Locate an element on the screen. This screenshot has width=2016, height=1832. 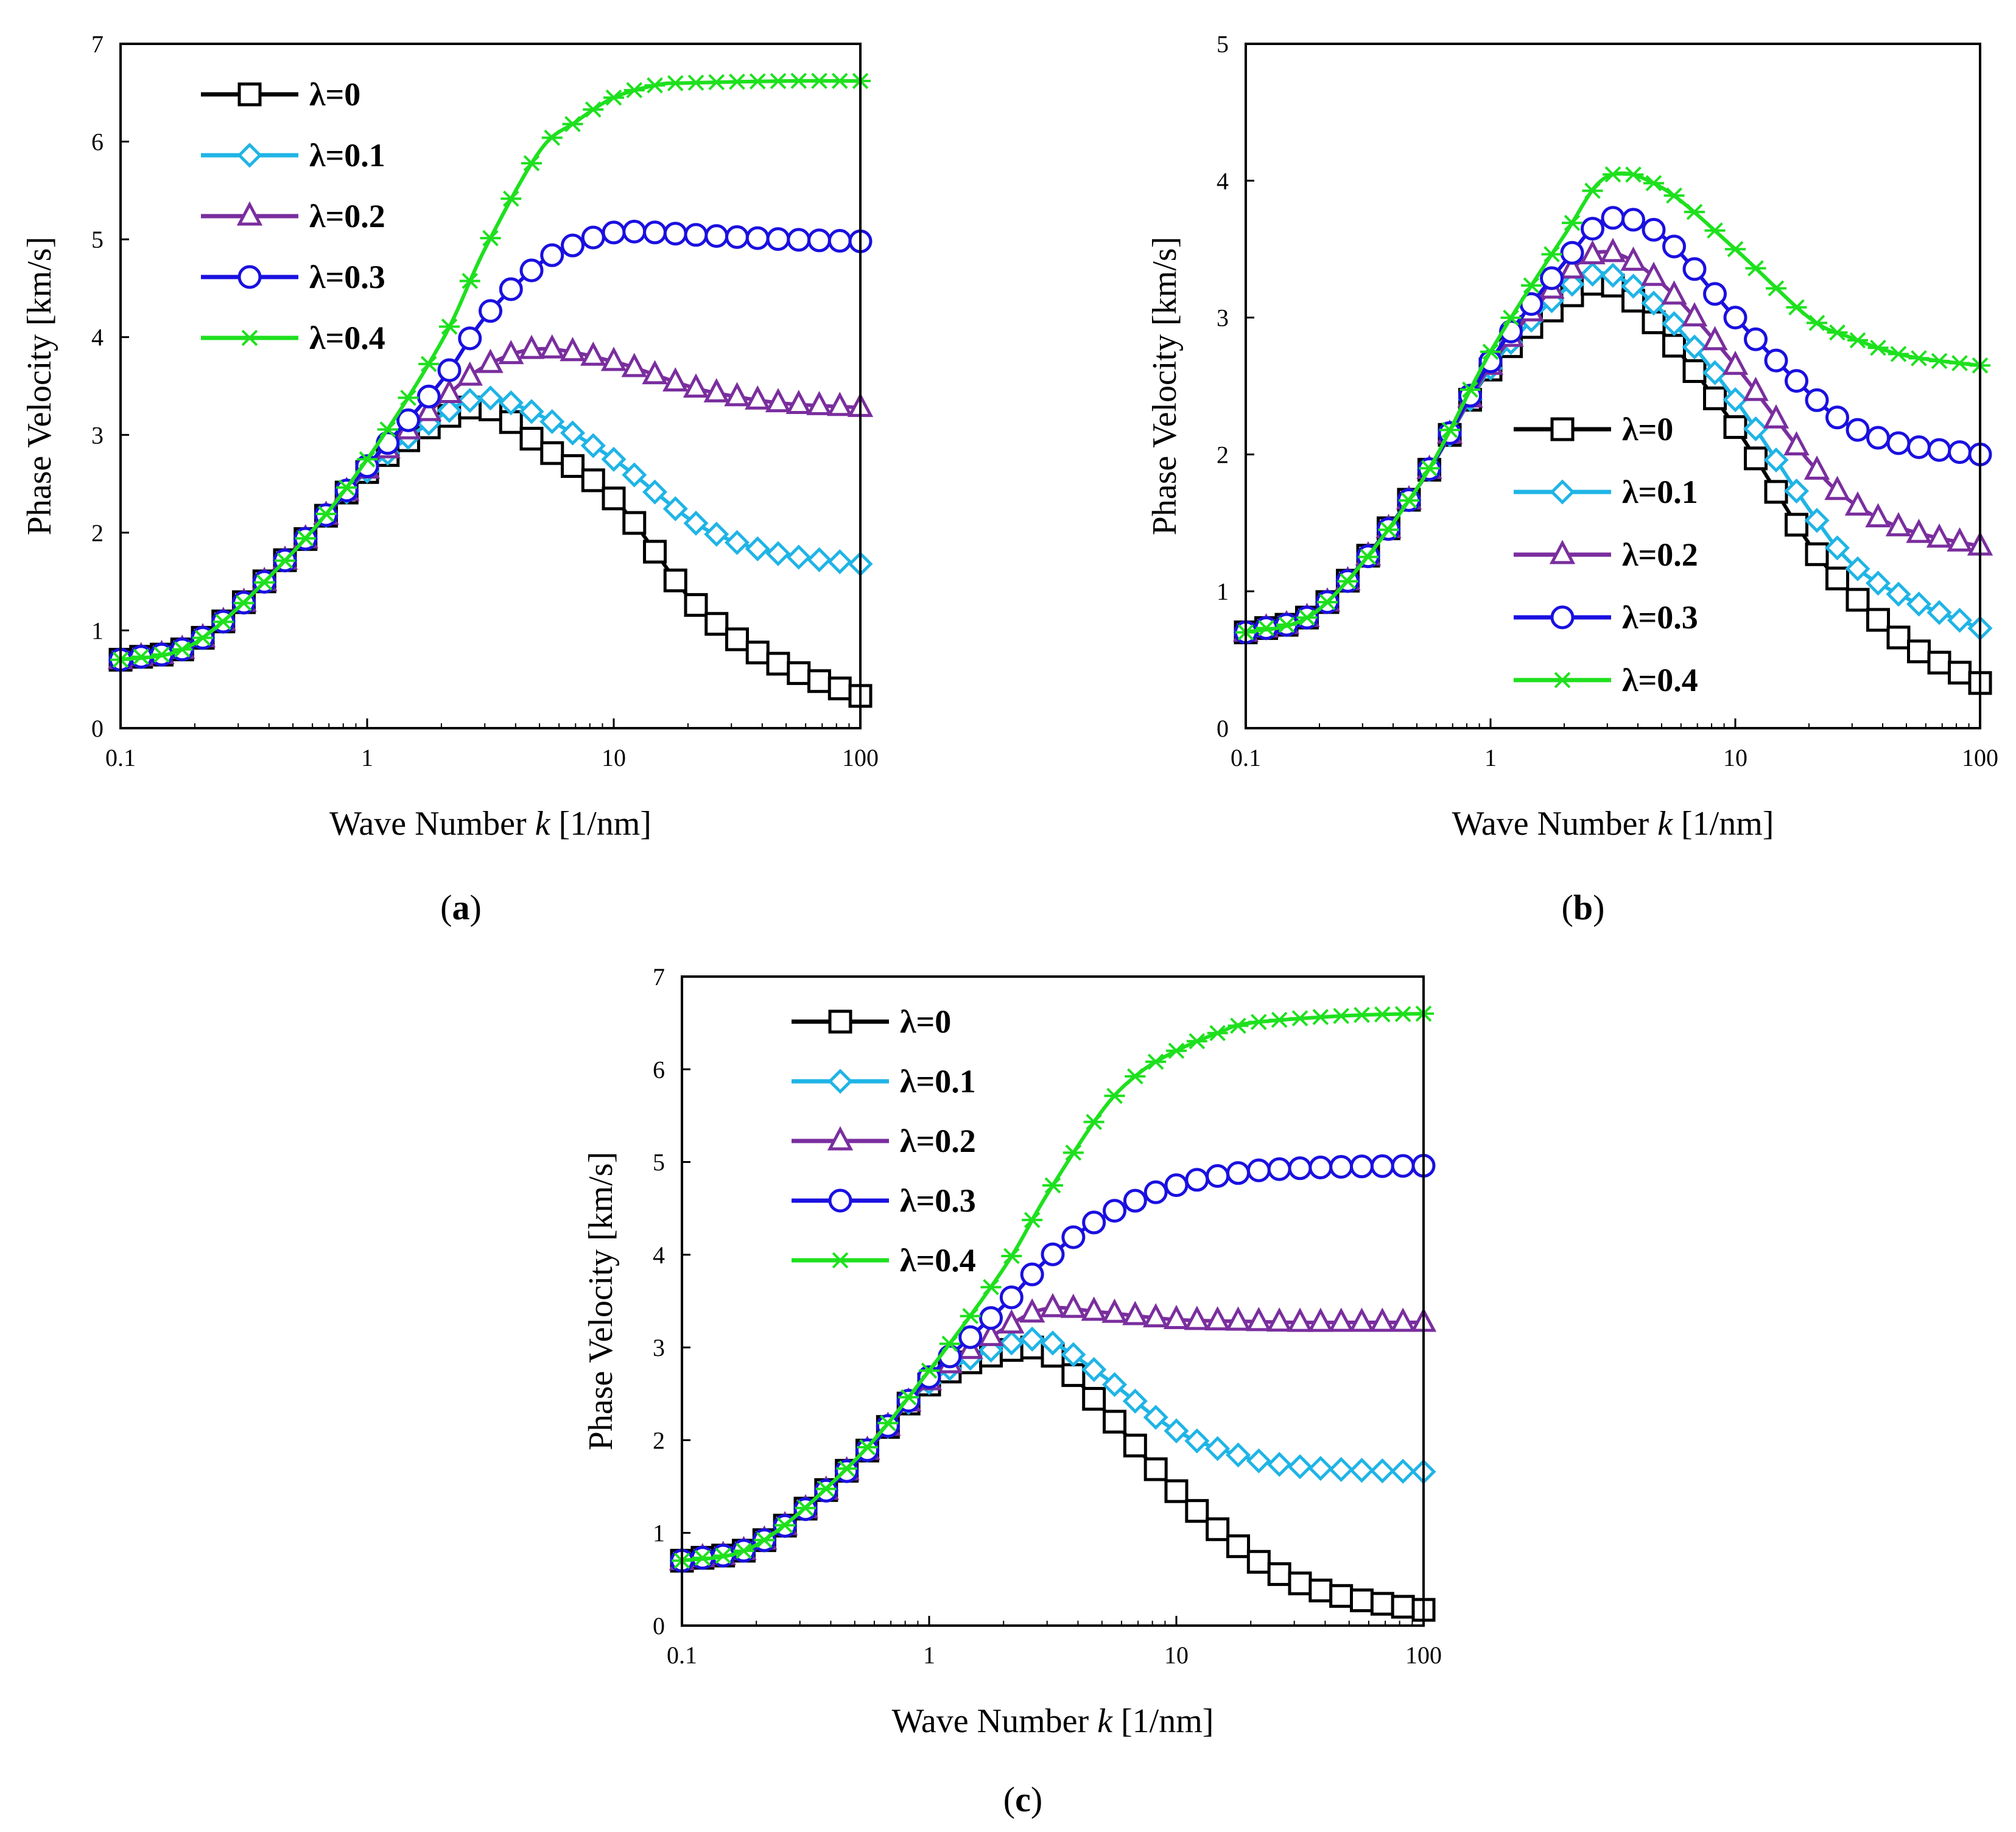
legend-label: λ=0 is located at coordinates (334, 95).